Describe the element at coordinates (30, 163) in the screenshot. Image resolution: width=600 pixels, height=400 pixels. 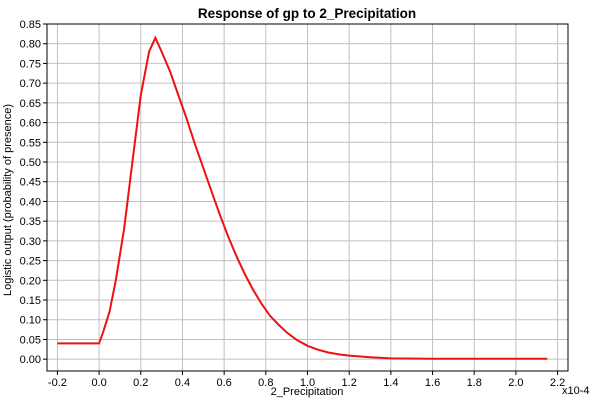
I see `y-tick-label: 0.50` at that location.